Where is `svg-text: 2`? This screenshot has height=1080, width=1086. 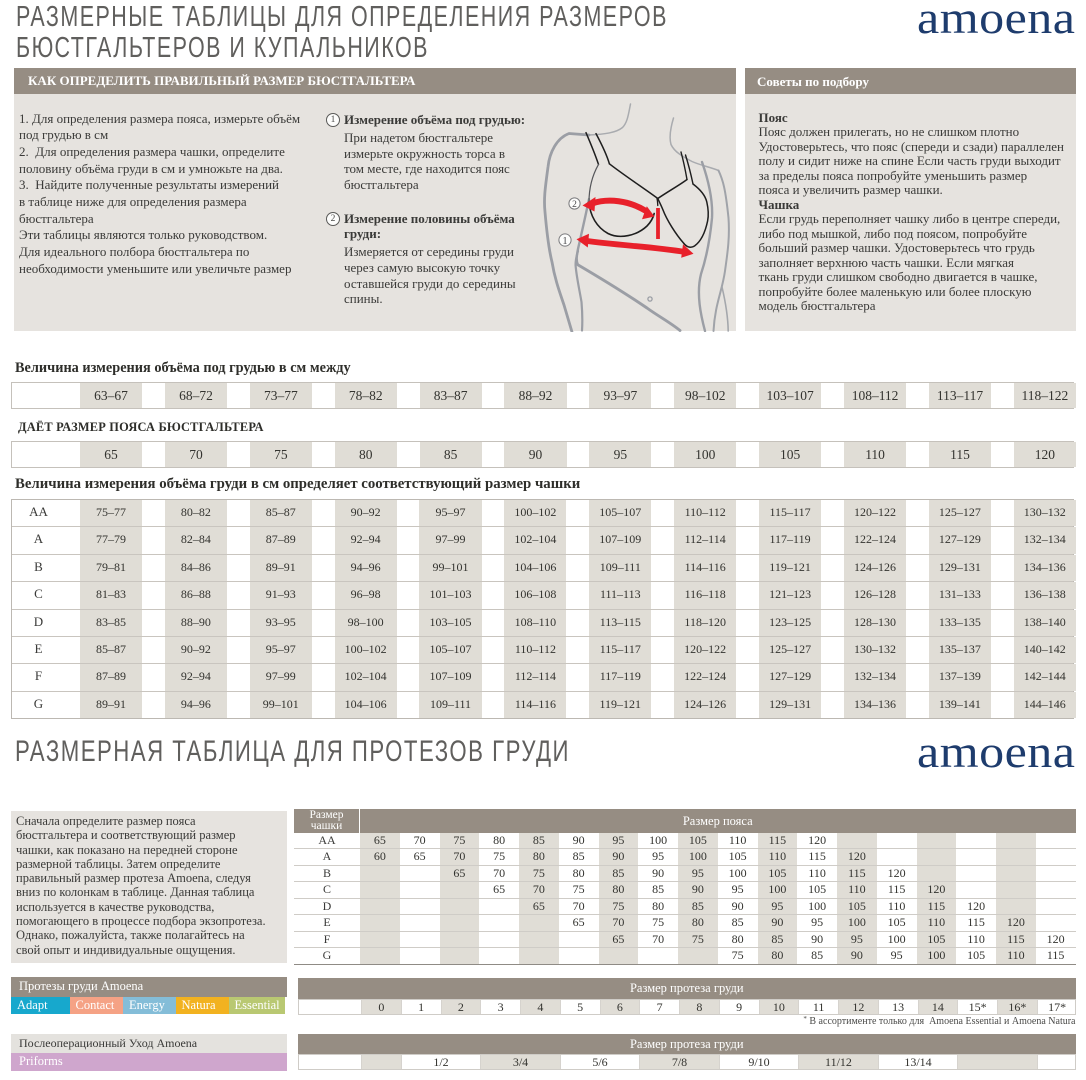 svg-text: 2 is located at coordinates (574, 205).